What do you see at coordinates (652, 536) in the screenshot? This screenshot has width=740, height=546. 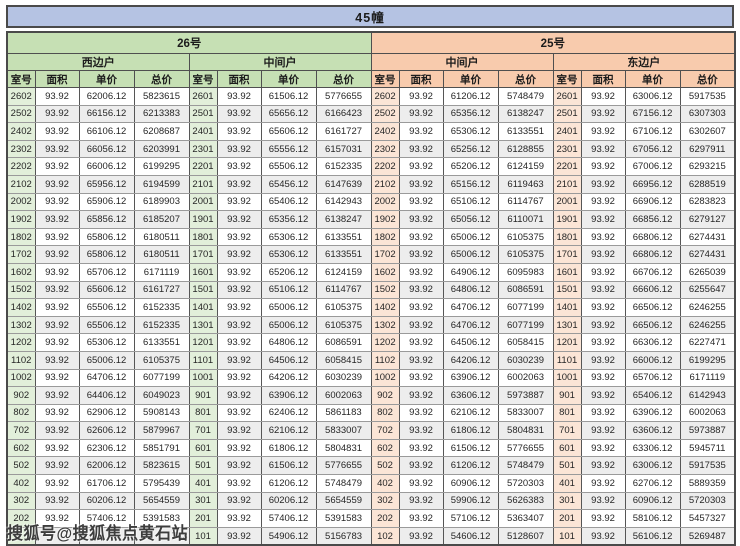 I see `cell-unit-price: 56106.12` at bounding box center [652, 536].